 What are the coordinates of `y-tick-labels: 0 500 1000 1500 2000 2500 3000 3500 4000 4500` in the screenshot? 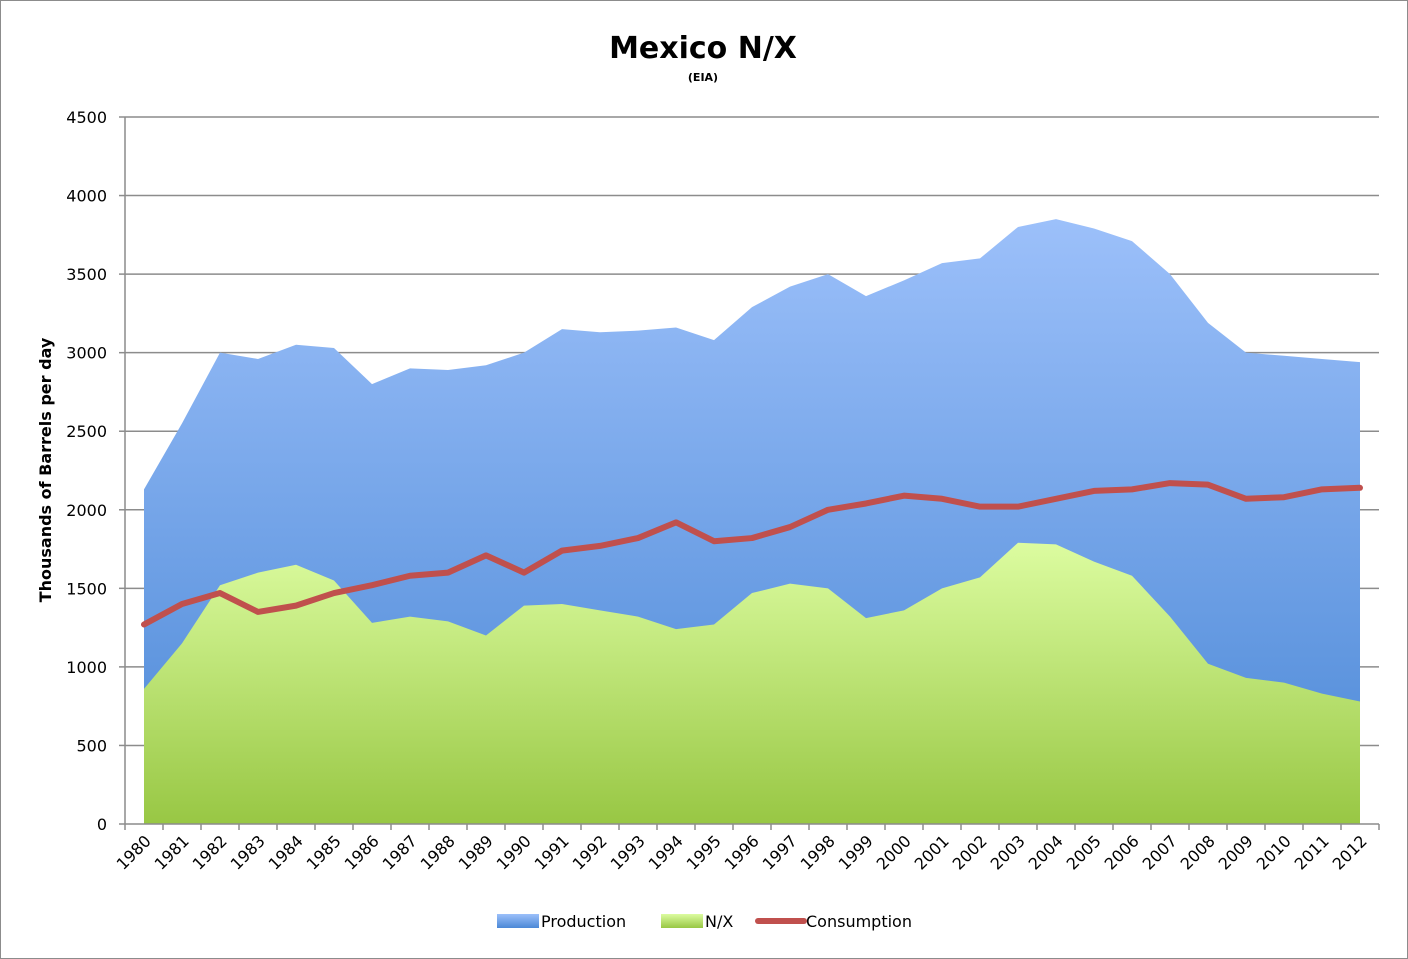 It's located at (86, 471).